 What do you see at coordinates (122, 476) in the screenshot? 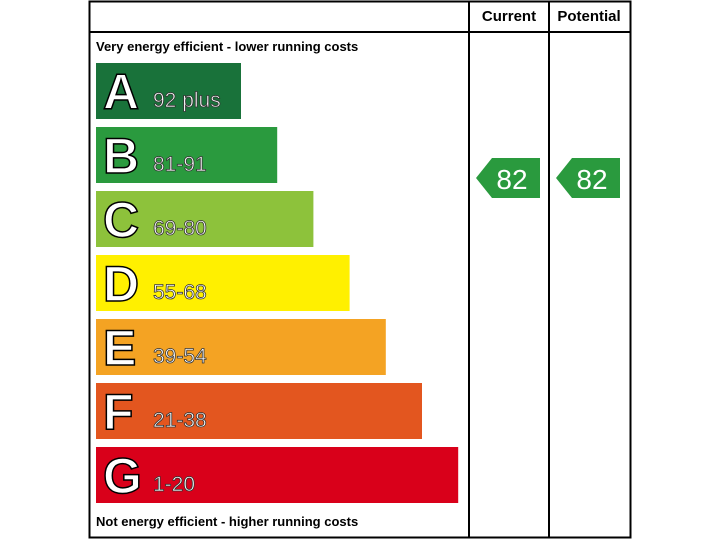
I see `band-letter: G` at bounding box center [122, 476].